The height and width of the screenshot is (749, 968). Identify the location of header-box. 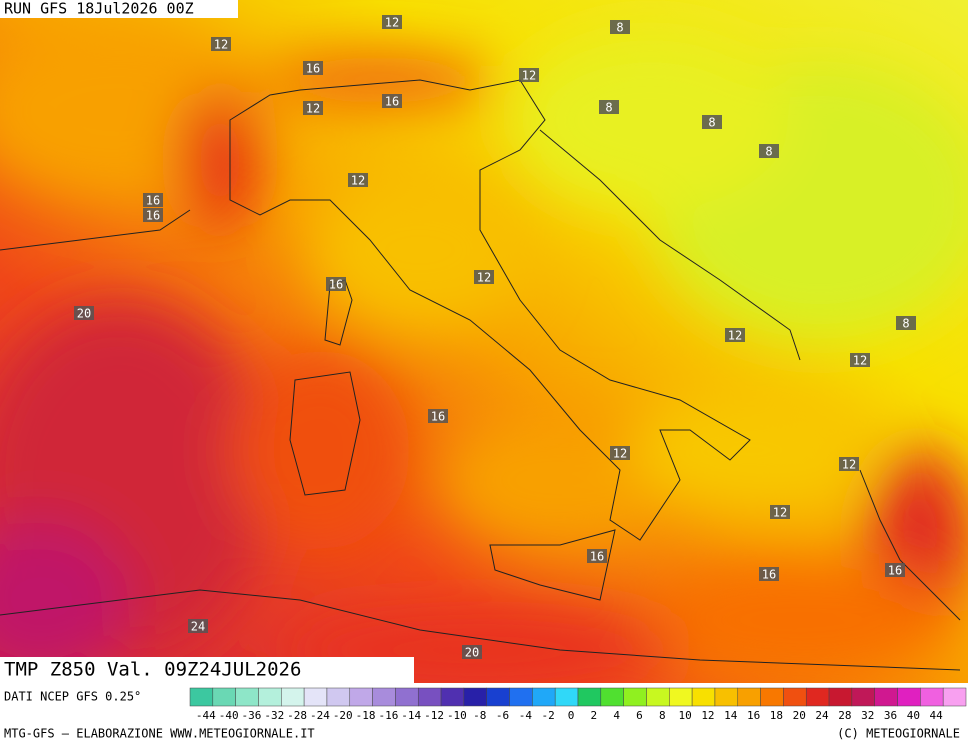
(119, 9).